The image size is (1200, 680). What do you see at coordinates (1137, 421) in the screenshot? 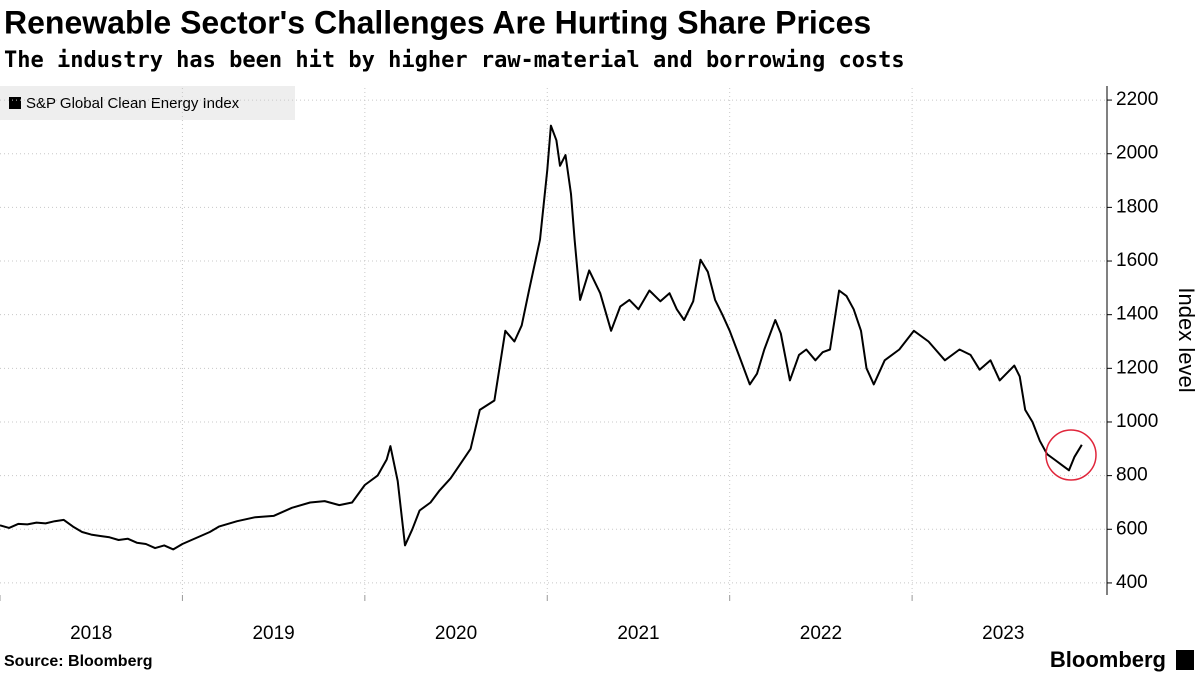
I see `y-tick-label: 1000` at bounding box center [1137, 421].